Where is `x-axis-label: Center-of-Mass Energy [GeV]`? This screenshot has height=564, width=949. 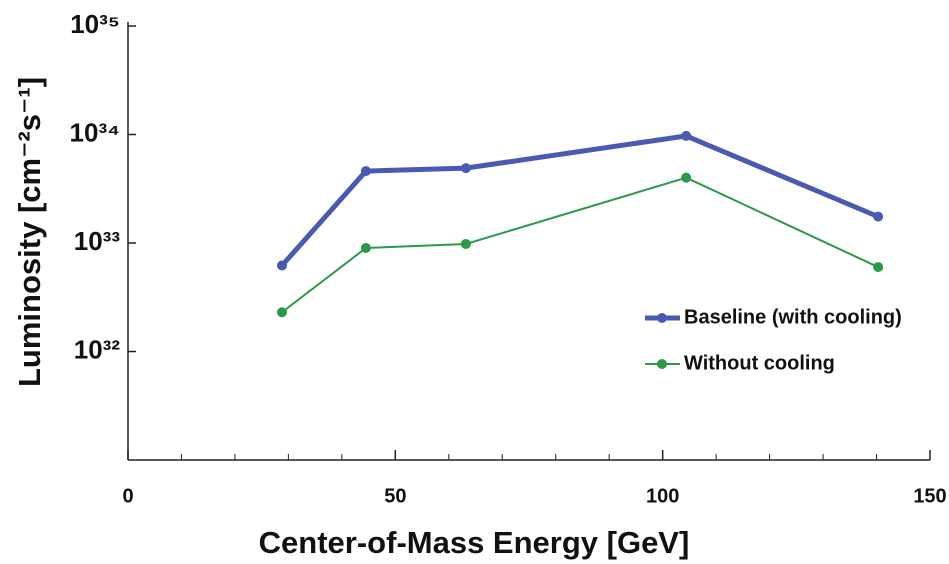 x-axis-label: Center-of-Mass Energy [GeV] is located at coordinates (474, 542).